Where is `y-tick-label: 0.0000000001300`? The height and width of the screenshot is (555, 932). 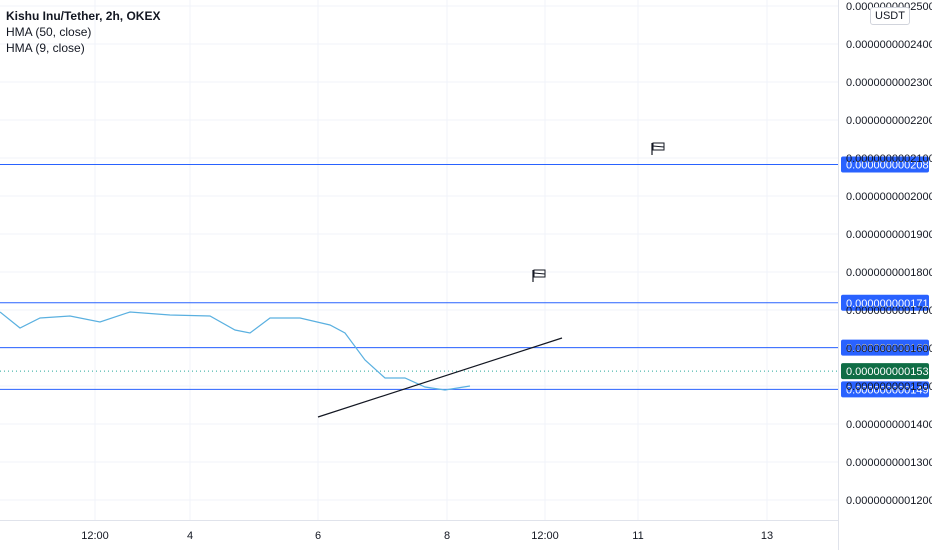
y-tick-label: 0.0000000001300 is located at coordinates (889, 463).